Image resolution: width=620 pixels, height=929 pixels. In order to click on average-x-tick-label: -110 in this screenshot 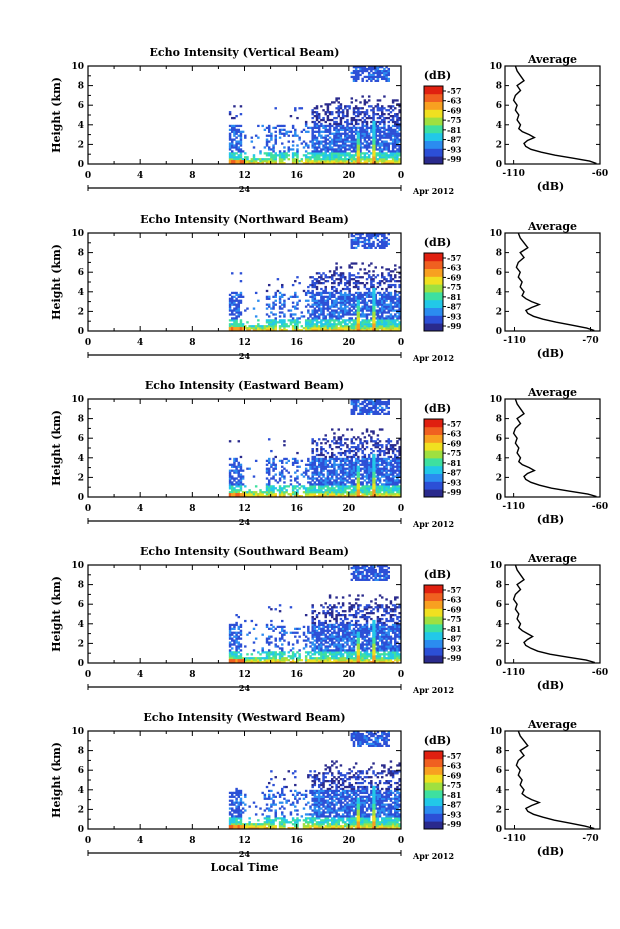, I will do `click(513, 507)`.